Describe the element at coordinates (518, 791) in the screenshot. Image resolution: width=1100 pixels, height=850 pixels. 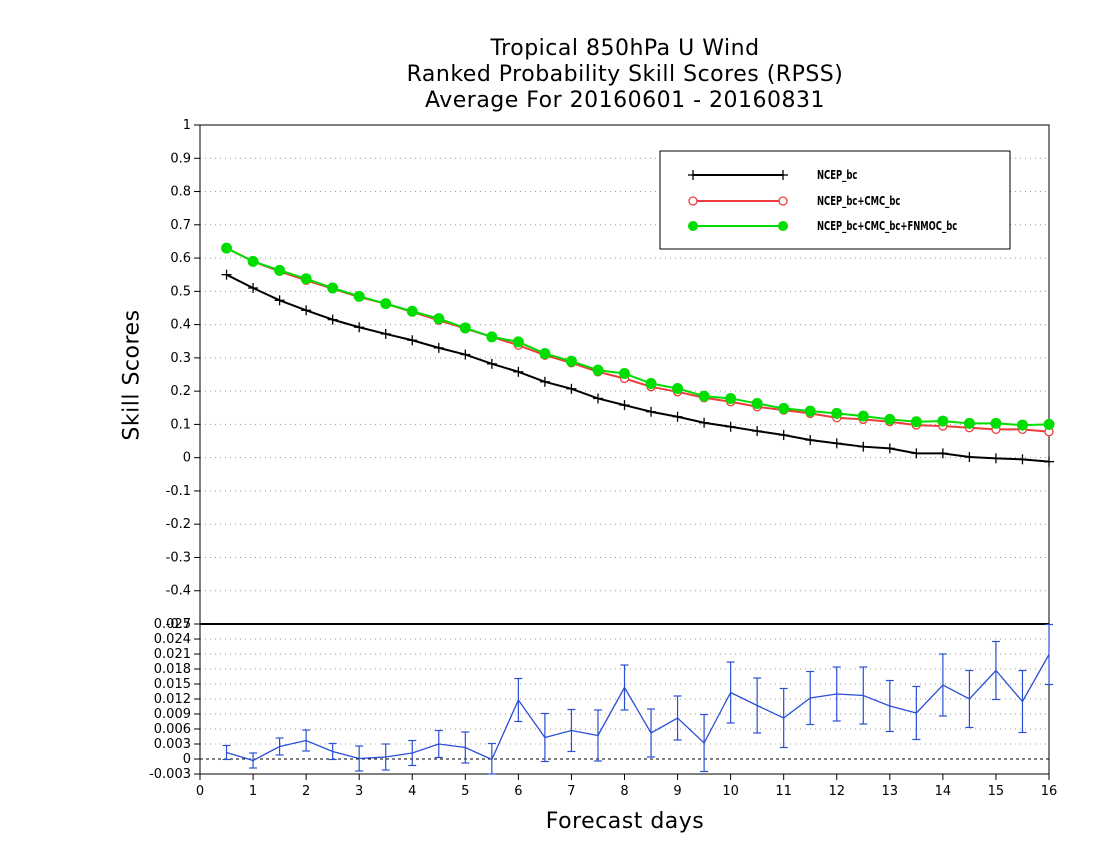
I see `x-tick-label: 6` at that location.